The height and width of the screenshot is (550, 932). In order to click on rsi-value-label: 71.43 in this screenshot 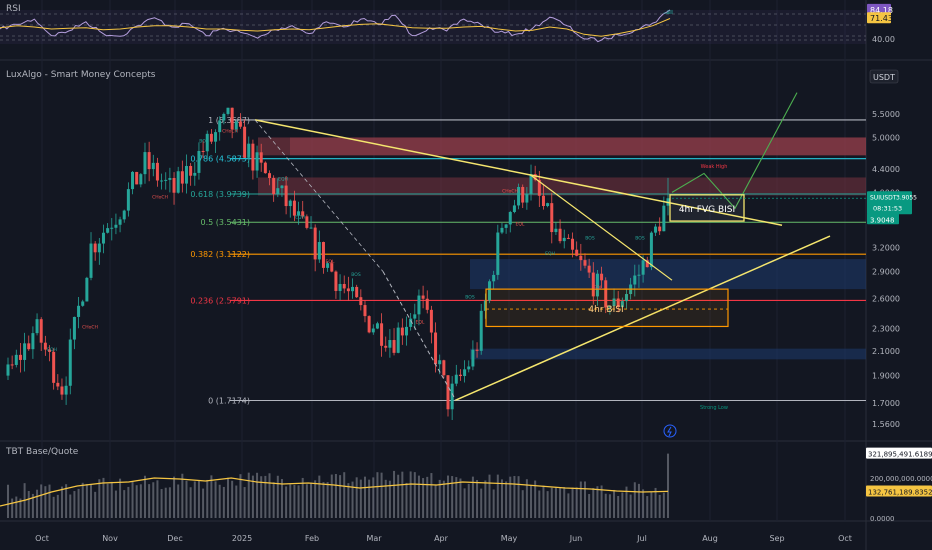, I will do `click(881, 18)`.